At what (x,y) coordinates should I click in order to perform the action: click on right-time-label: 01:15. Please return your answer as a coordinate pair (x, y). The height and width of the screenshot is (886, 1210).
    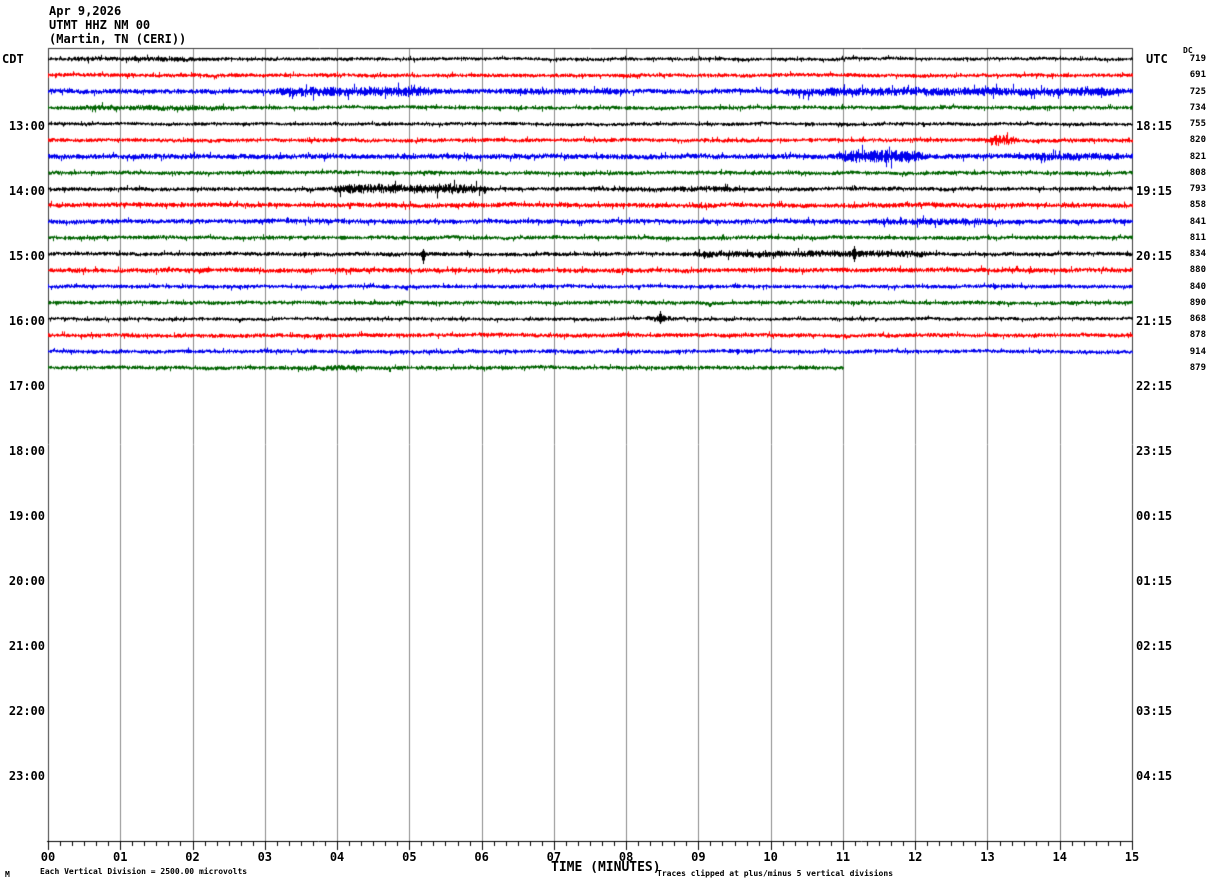
    Looking at the image, I should click on (1154, 581).